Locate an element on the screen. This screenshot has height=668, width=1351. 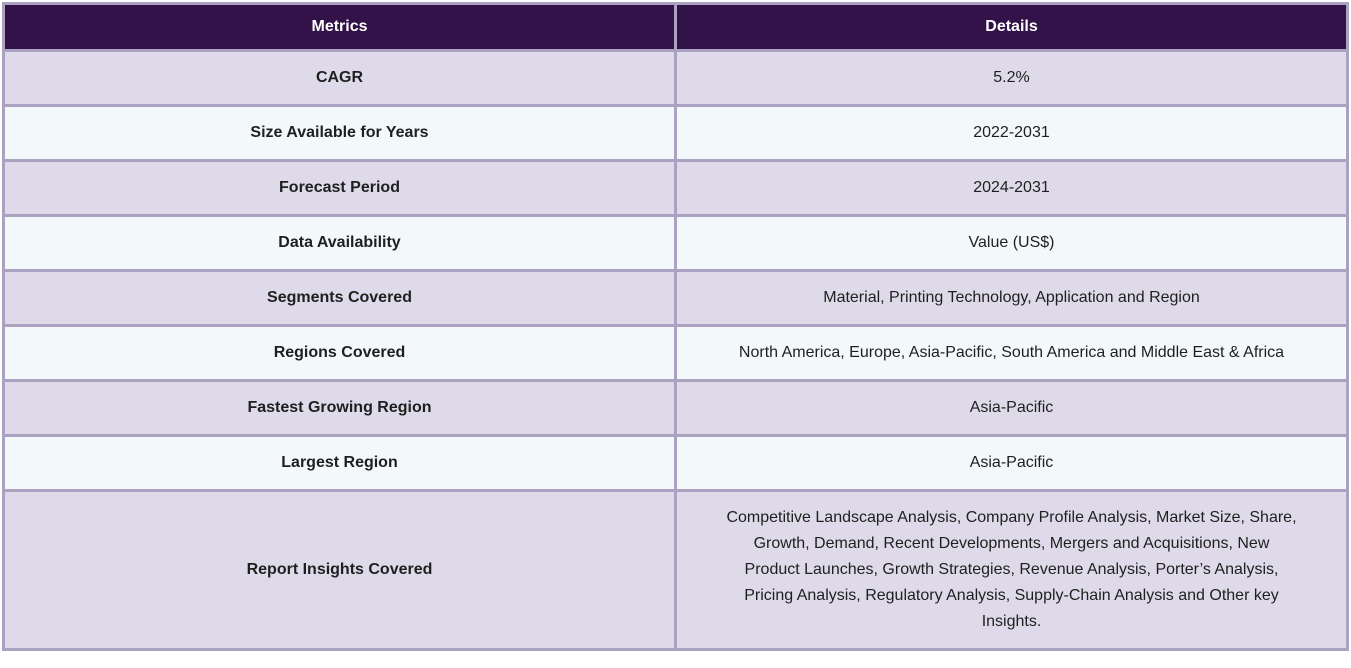
detail-value: Value (US$) is located at coordinates (1011, 242).